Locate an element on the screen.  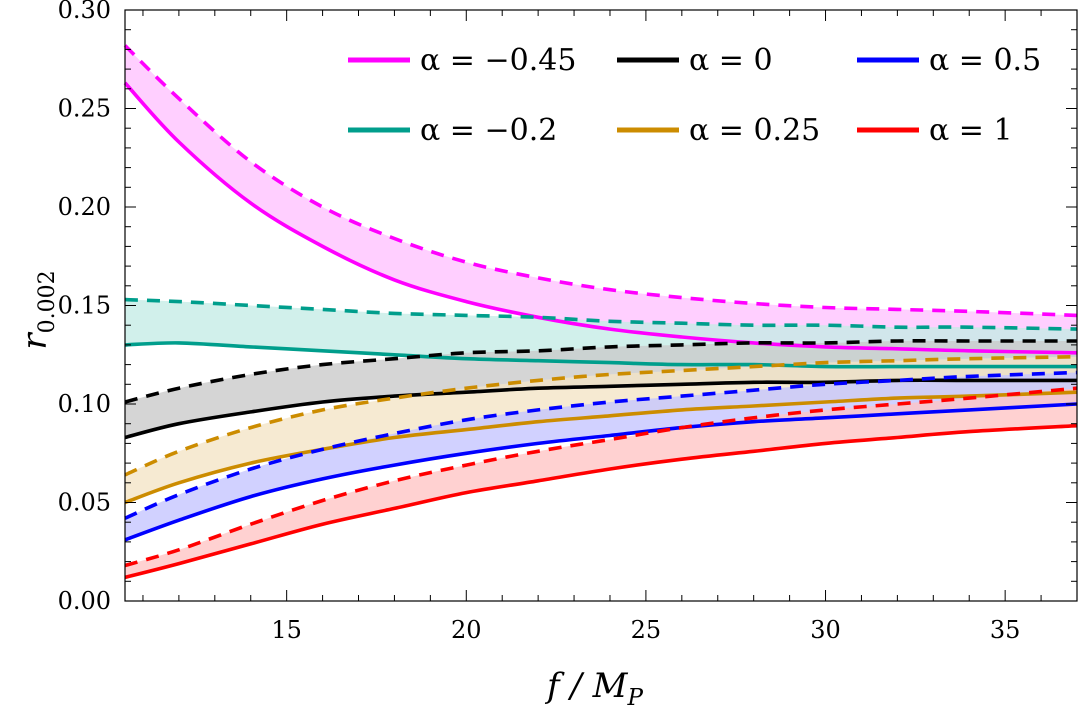
legend-item: α = 0.25 is located at coordinates (718, 130).